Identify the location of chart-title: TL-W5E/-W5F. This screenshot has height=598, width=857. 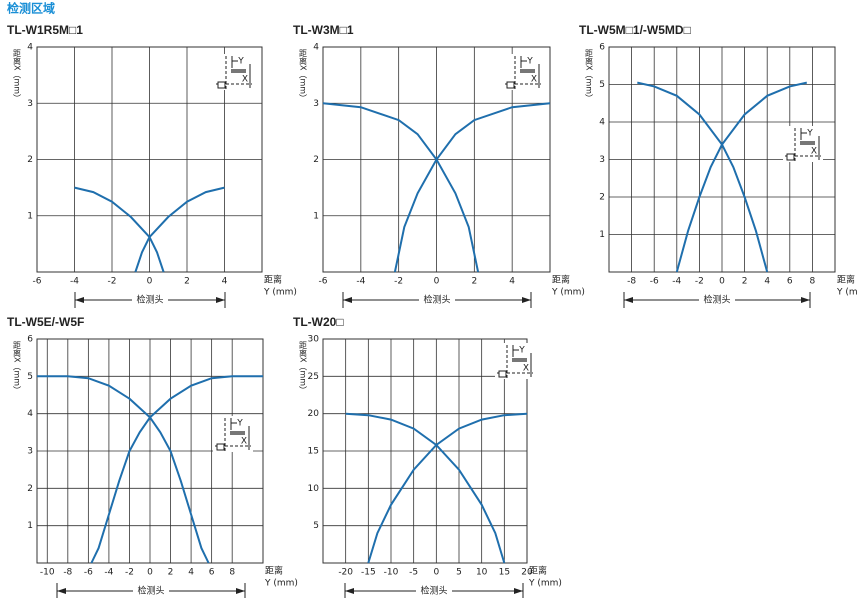
(45, 322).